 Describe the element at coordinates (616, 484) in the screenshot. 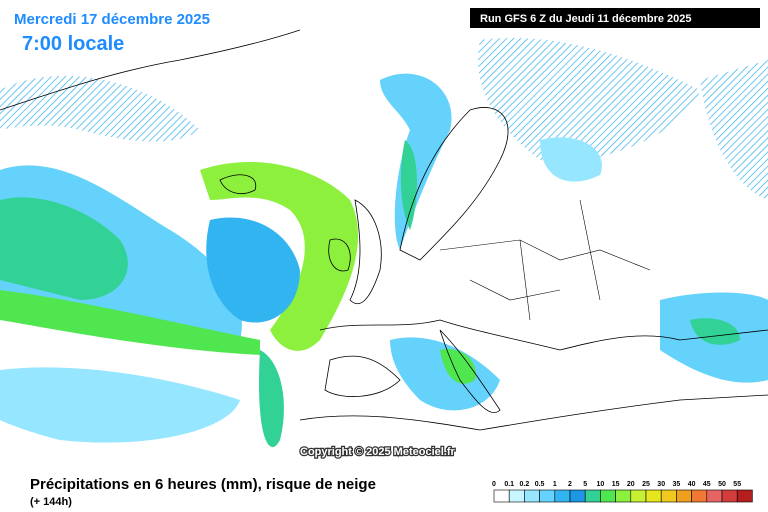

I see `legend-label: 15` at that location.